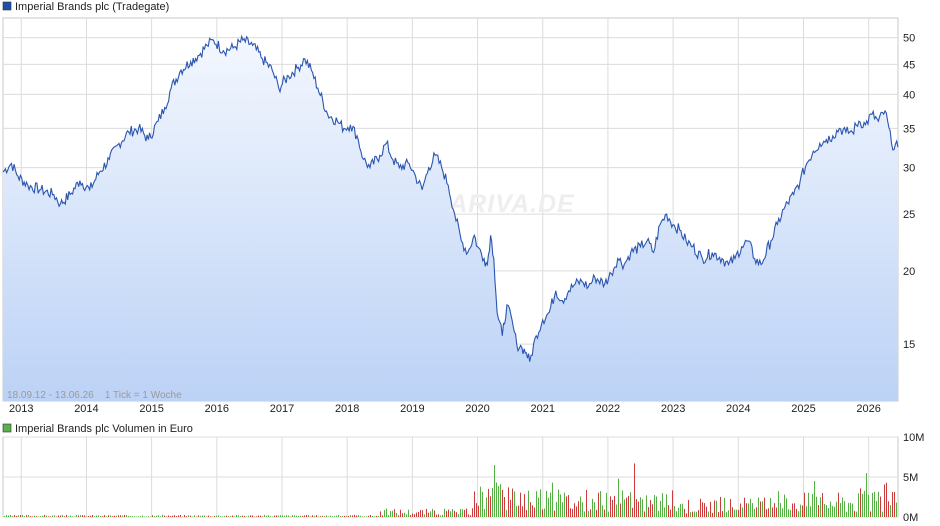  Describe the element at coordinates (7, 428) in the screenshot. I see `legend-swatch-volume` at that location.